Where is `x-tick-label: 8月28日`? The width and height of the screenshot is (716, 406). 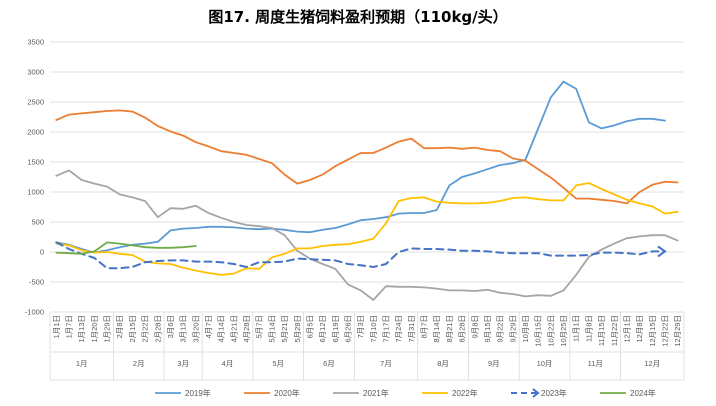
x-tick-label: 8月28日 is located at coordinates (462, 329).